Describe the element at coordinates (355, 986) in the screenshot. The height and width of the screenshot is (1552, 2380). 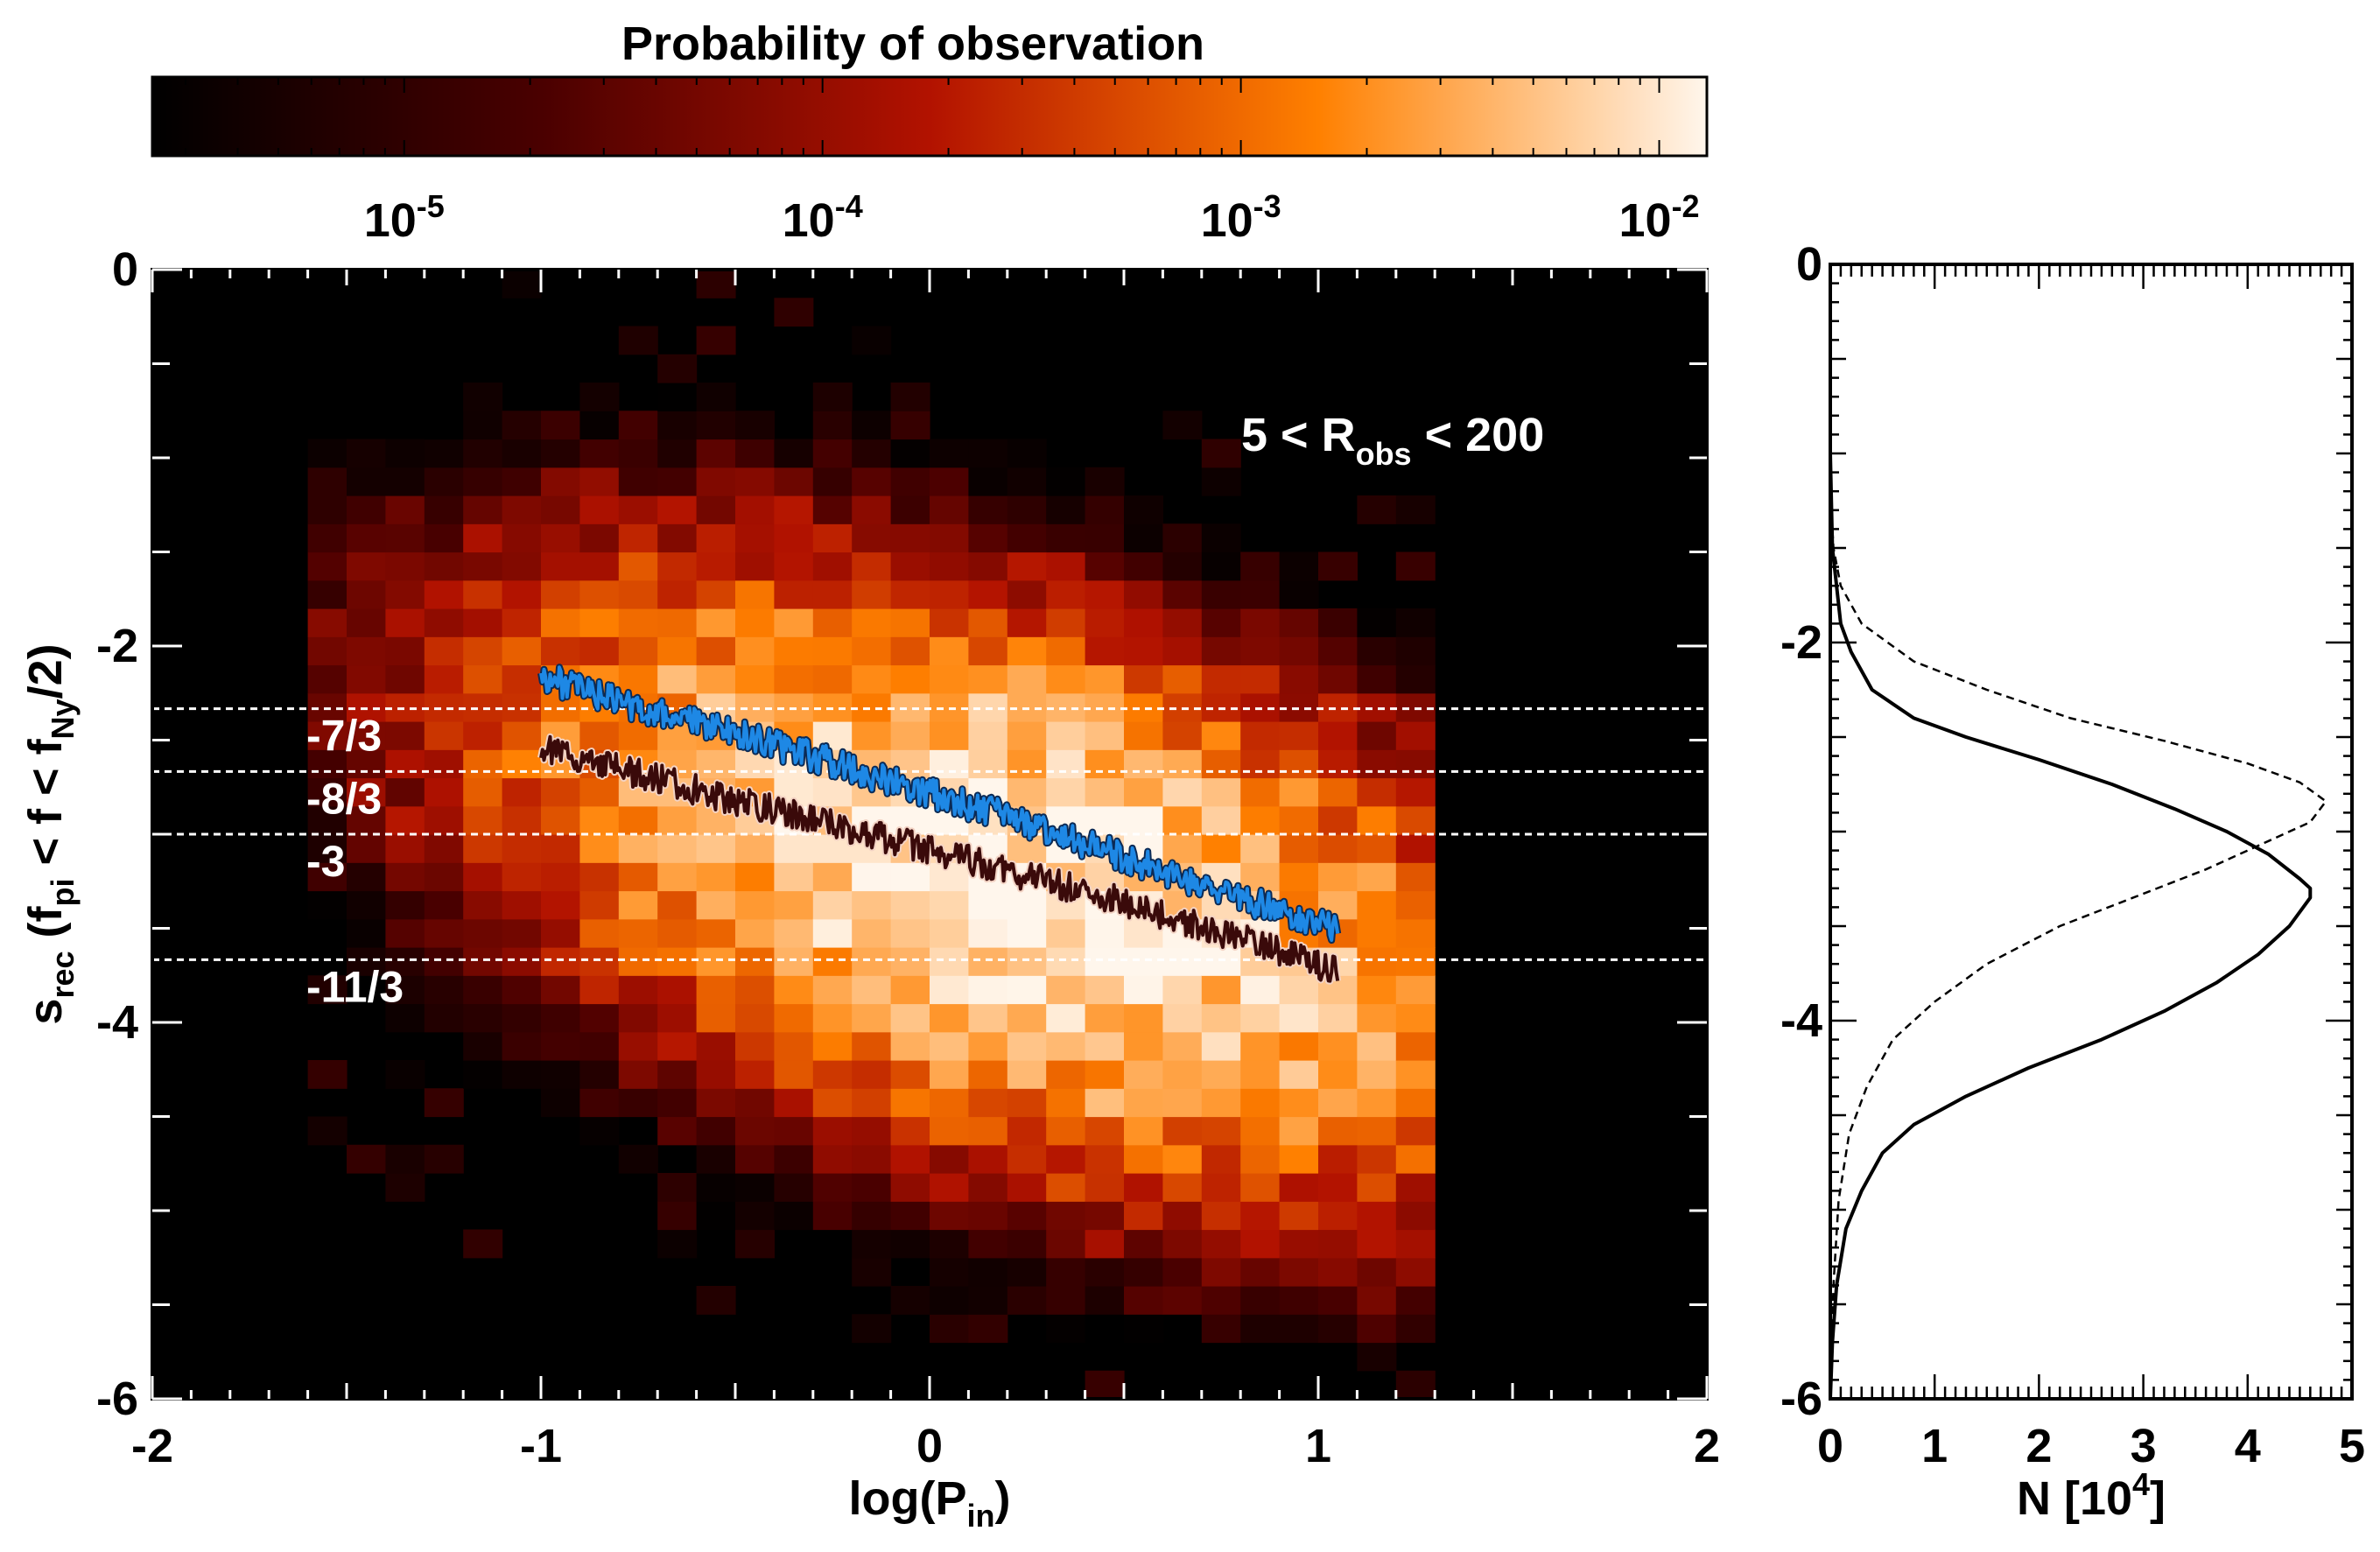
I see `reference-line-label: -11/3` at that location.